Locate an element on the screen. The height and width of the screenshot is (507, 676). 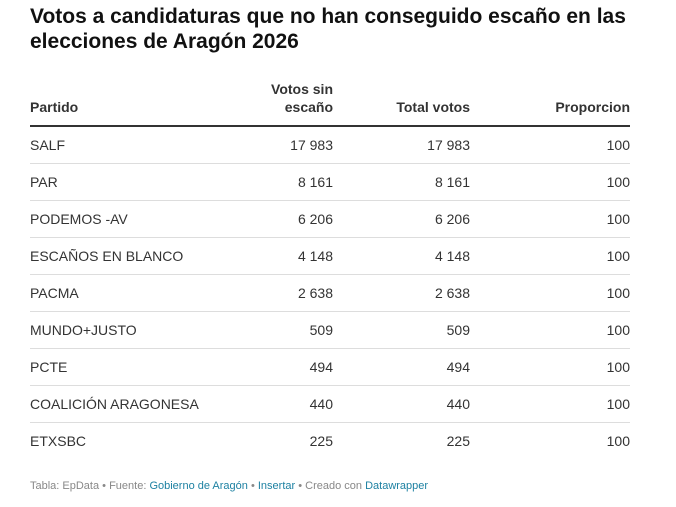
cell-votos-sin-escano: 225 is located at coordinates (321, 441).